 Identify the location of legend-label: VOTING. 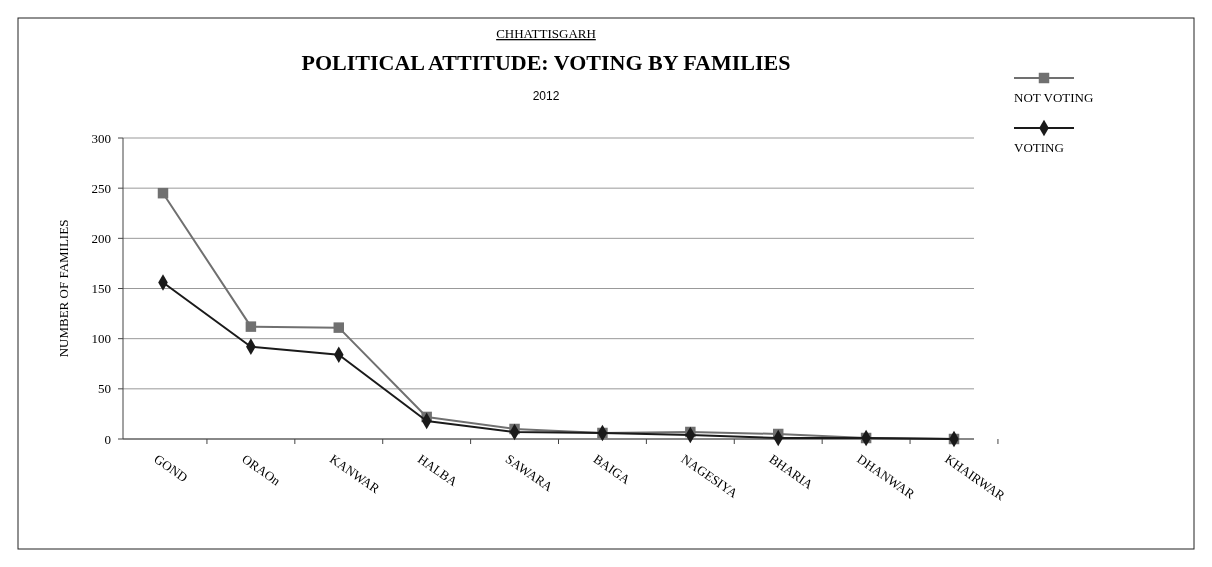
(1039, 147).